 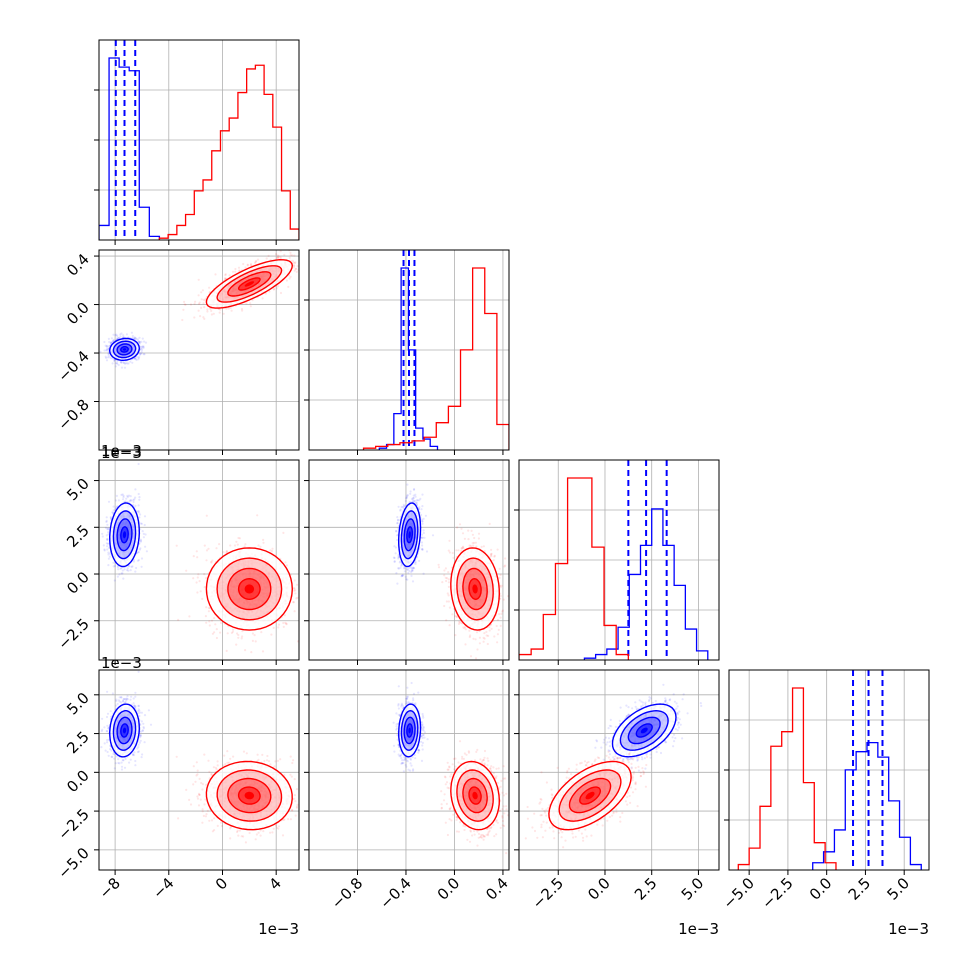 I want to click on contour-peak, so click(x=124, y=535).